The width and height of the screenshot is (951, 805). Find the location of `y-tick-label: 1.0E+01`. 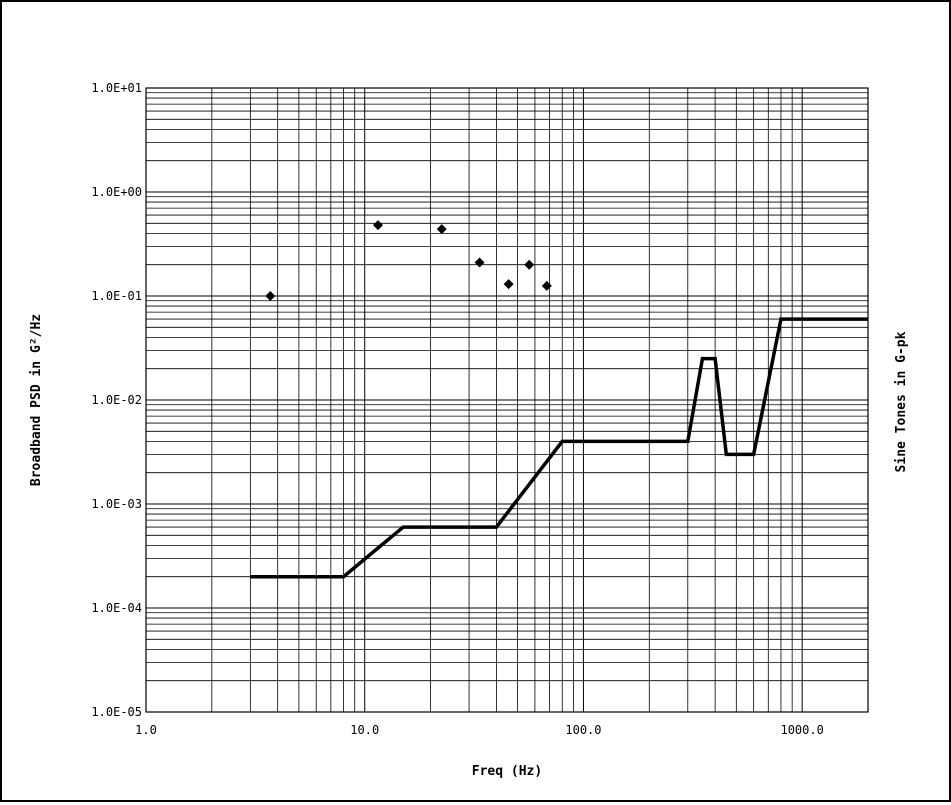

y-tick-label: 1.0E+01 is located at coordinates (116, 88).